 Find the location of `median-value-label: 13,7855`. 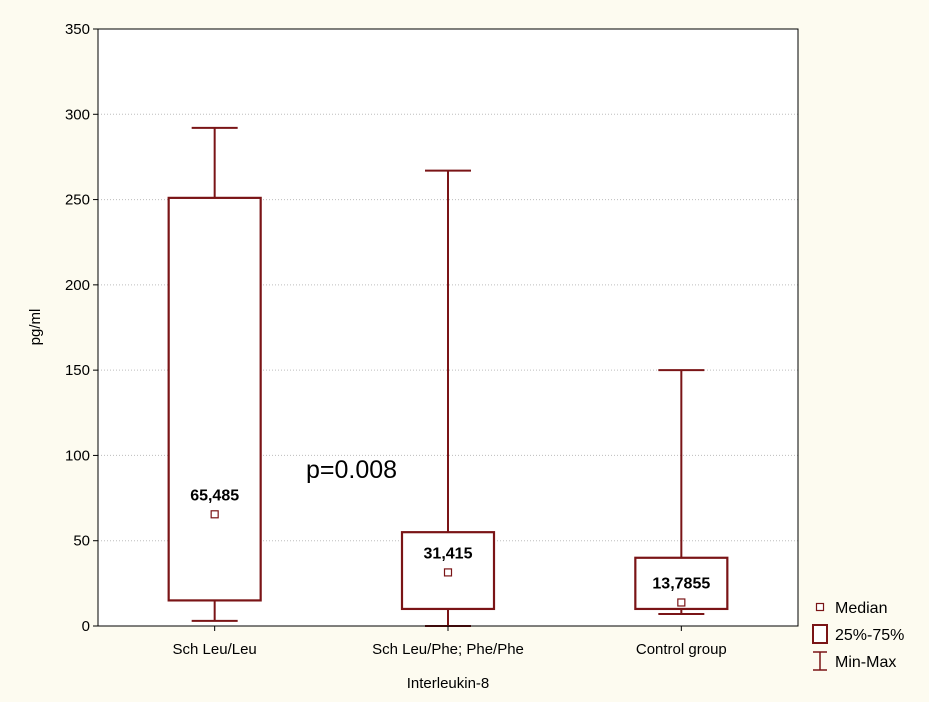

median-value-label: 13,7855 is located at coordinates (681, 583).